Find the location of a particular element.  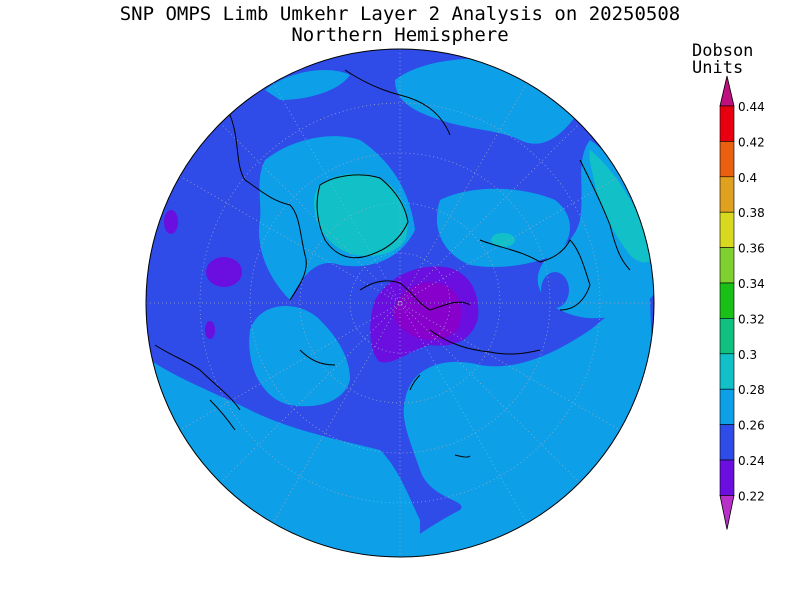

colorbar-block-0.4 is located at coordinates (727, 194).